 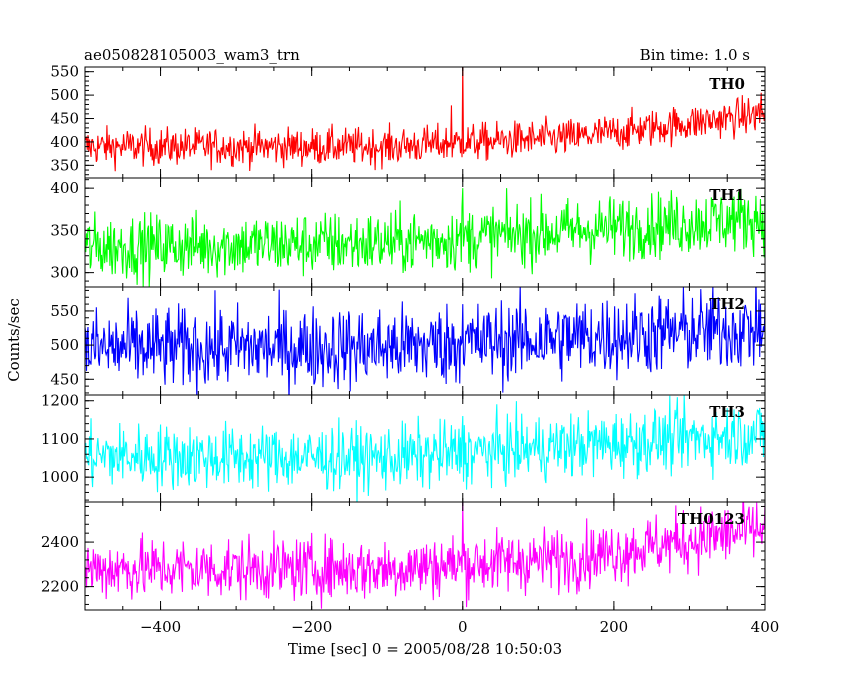 I want to click on panel-name-th0: TH0, so click(x=727, y=84).